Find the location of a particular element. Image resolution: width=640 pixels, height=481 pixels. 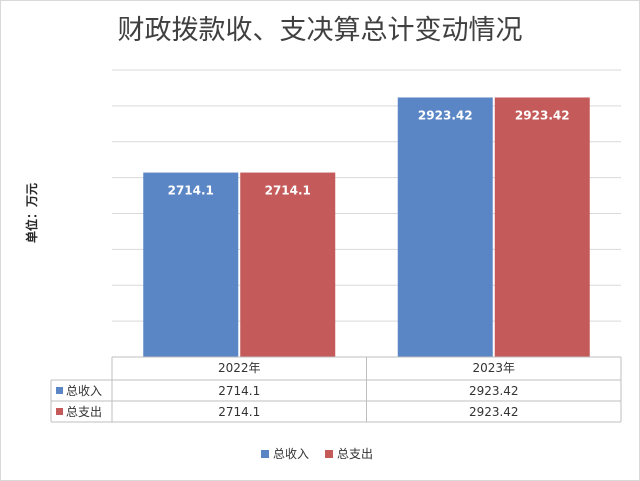

legend: 总收入 总支出 is located at coordinates (317, 454).